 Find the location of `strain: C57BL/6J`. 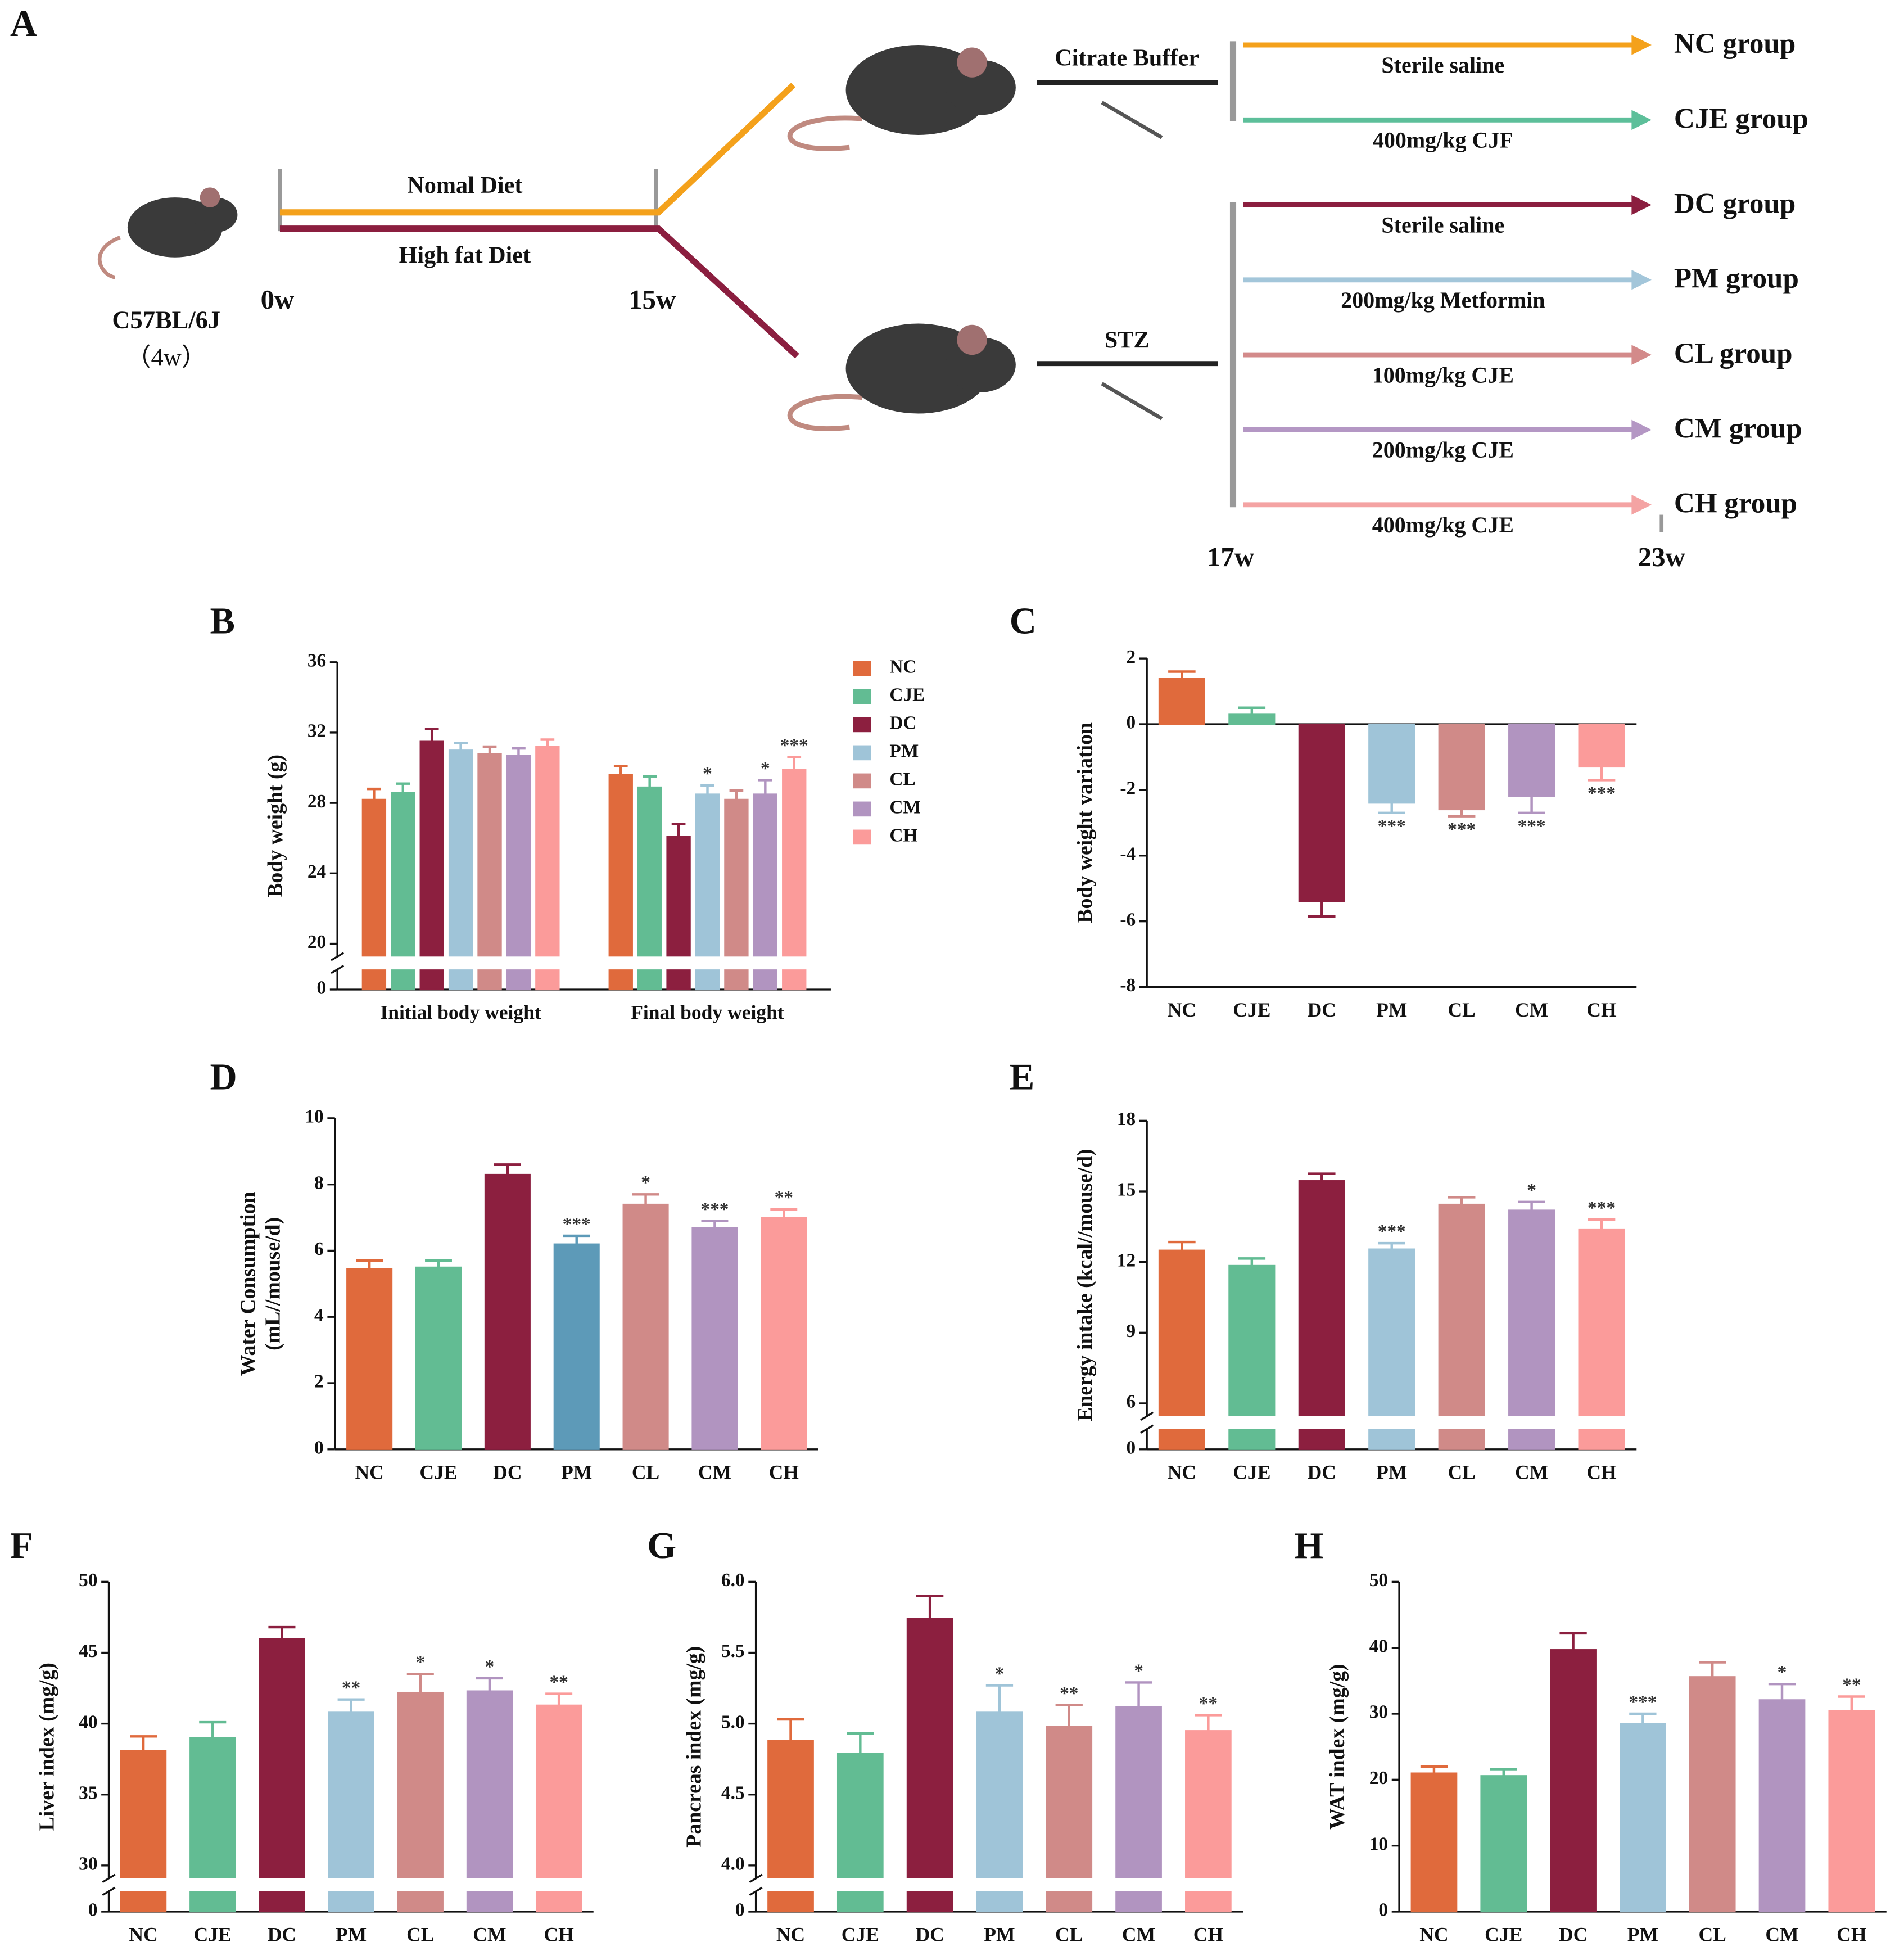

strain: C57BL/6J is located at coordinates (166, 320).